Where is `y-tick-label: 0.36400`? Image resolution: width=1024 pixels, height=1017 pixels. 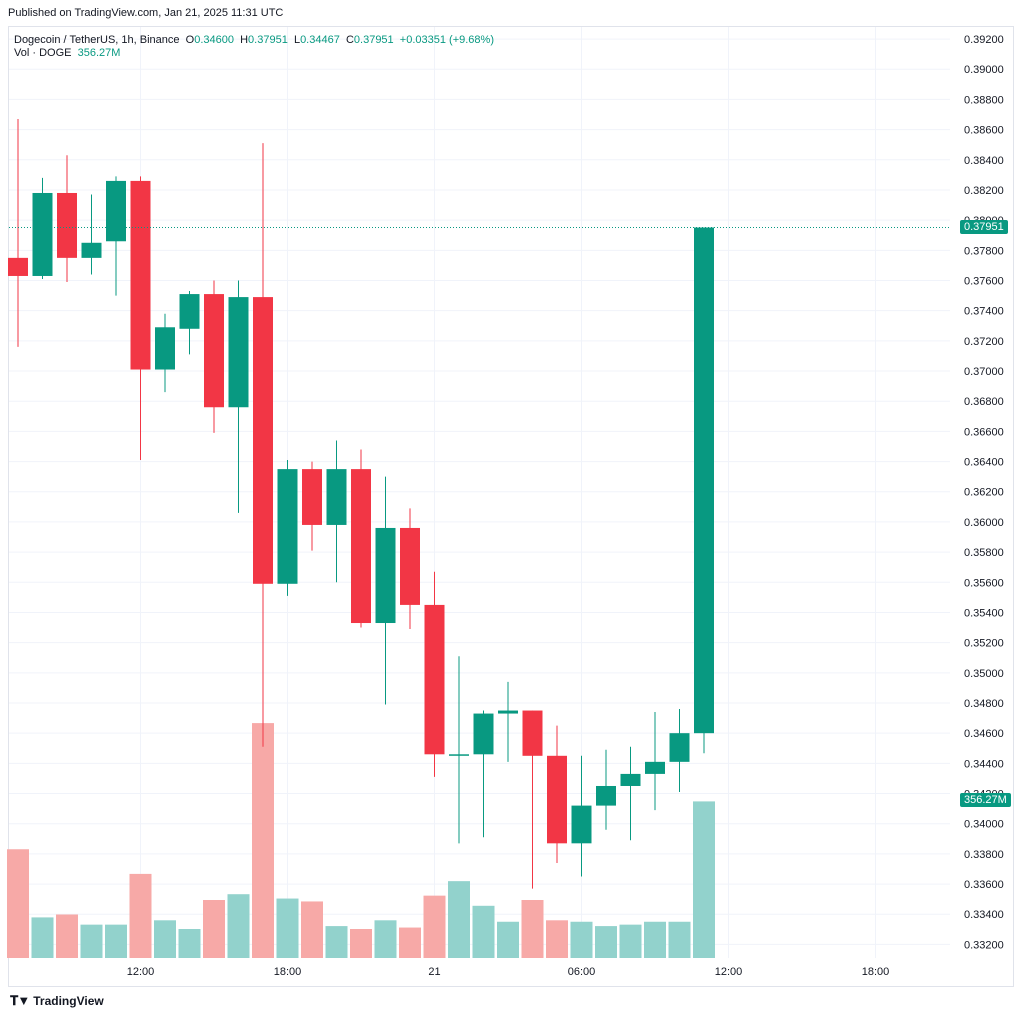
y-tick-label: 0.36400 is located at coordinates (984, 463).